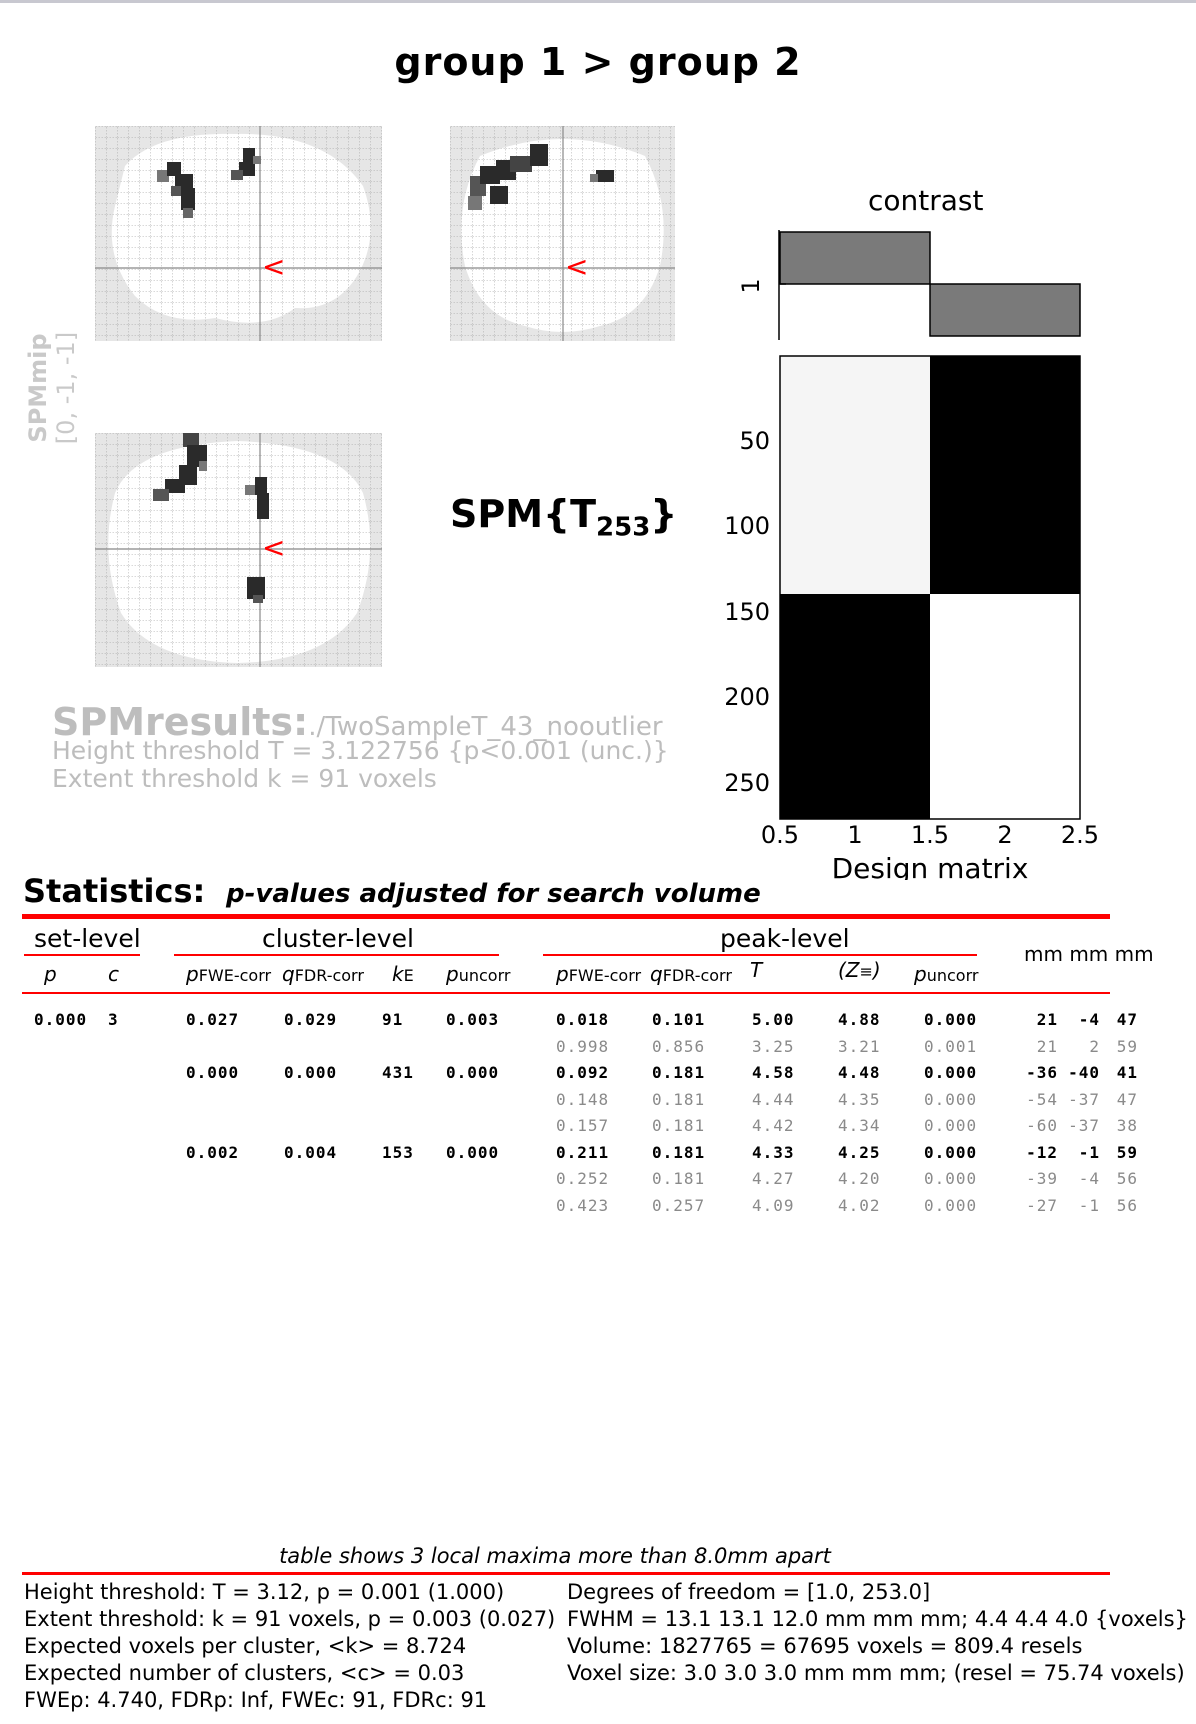 This screenshot has height=1724, width=1196. I want to click on cell-y: 2, so click(1094, 1046).